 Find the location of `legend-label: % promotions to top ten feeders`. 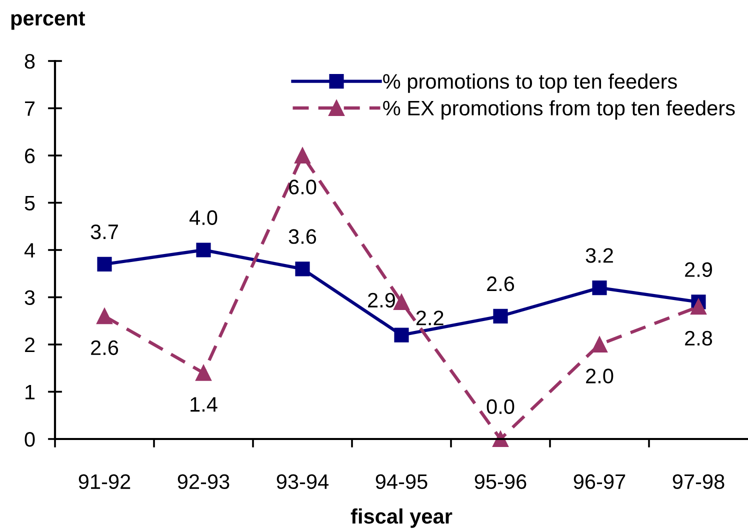

legend-label: % promotions to top ten feeders is located at coordinates (530, 83).